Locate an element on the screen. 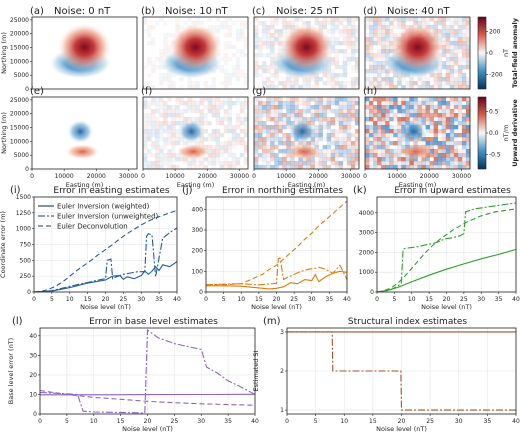  x-tick-label: 20000 is located at coordinates (96, 176).